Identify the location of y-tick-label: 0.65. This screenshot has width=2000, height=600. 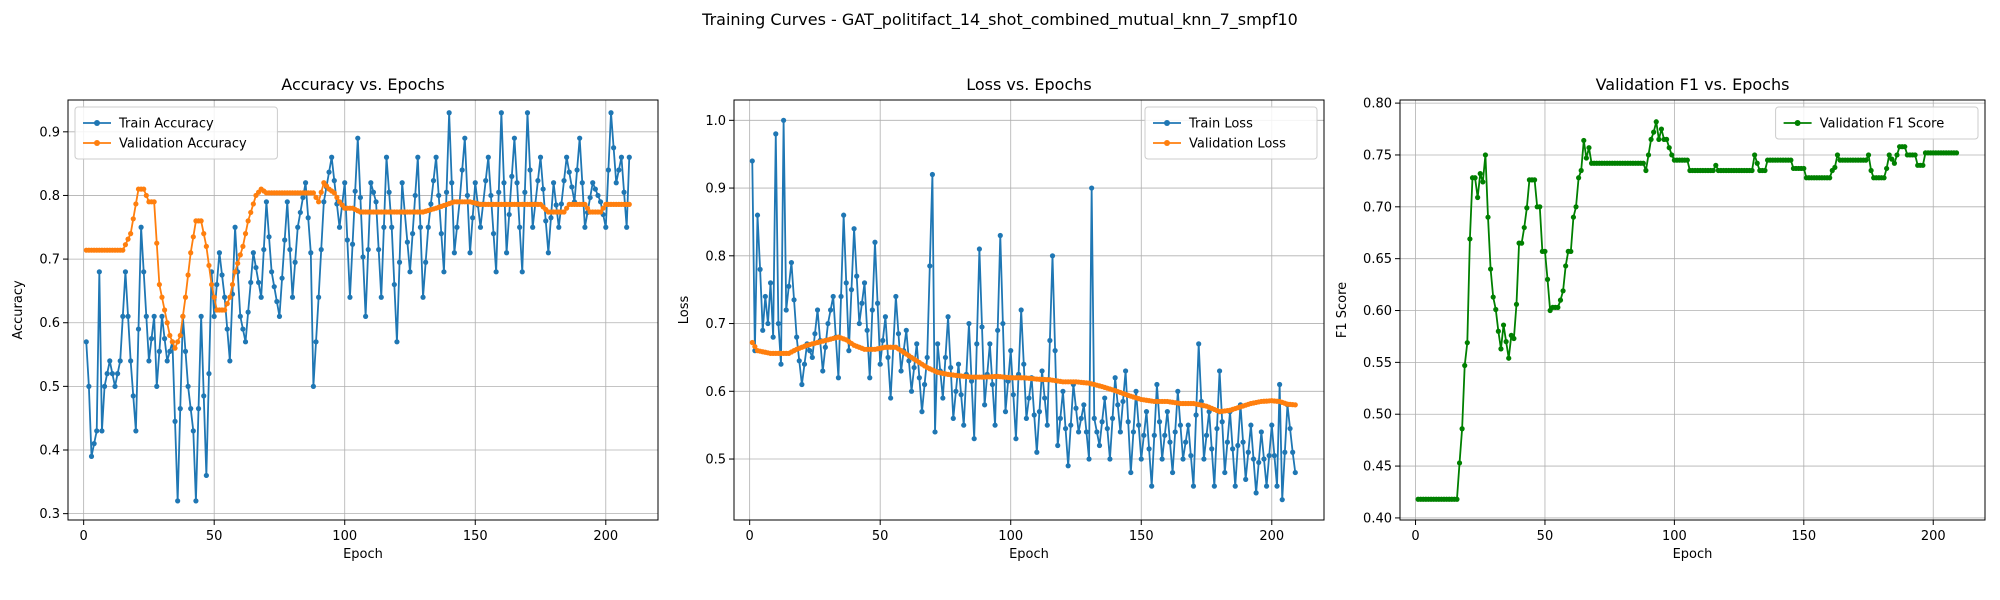
(1377, 259).